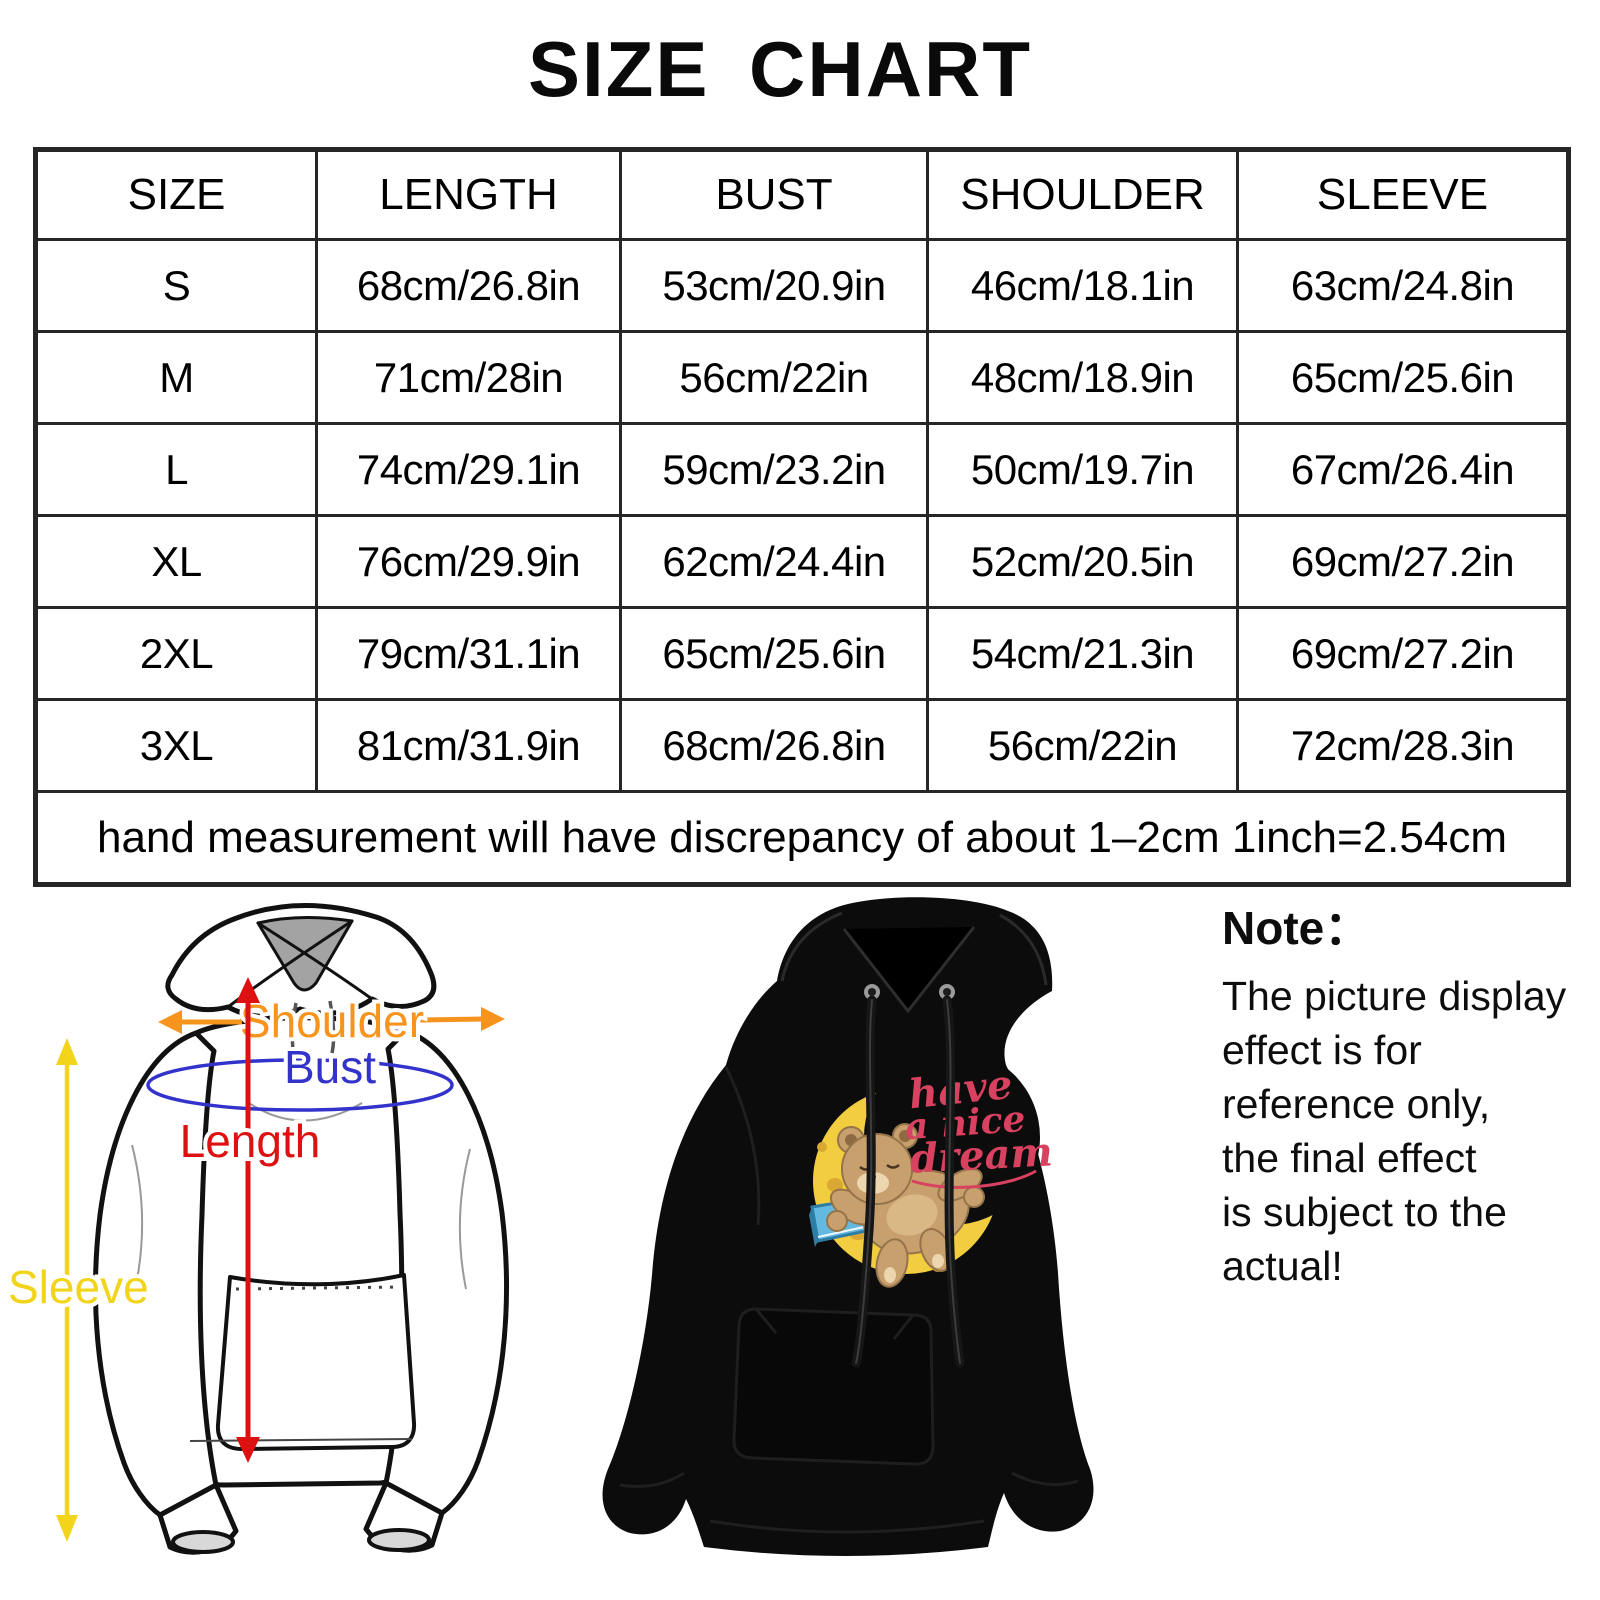 The height and width of the screenshot is (1600, 1600). I want to click on note-title: Note：, so click(1296, 928).